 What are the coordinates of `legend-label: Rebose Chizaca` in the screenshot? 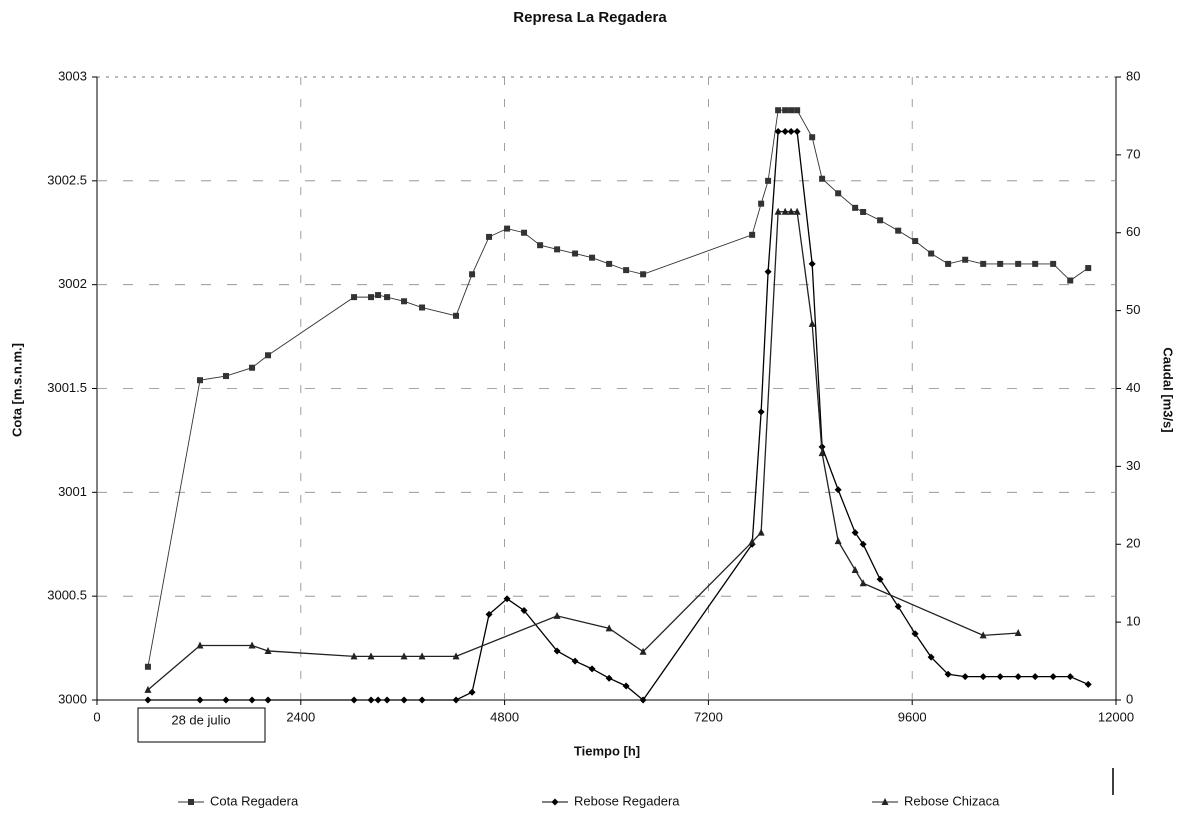 It's located at (952, 800).